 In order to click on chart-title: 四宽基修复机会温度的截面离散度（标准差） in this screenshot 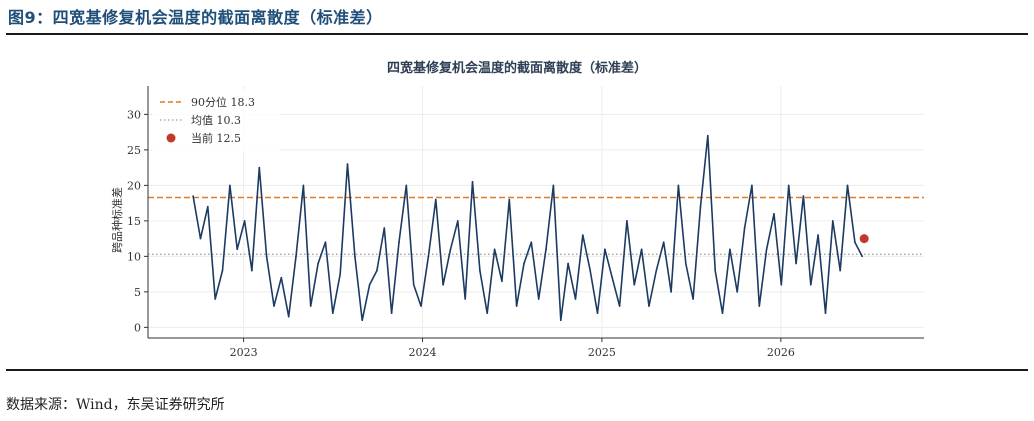, I will do `click(517, 68)`.